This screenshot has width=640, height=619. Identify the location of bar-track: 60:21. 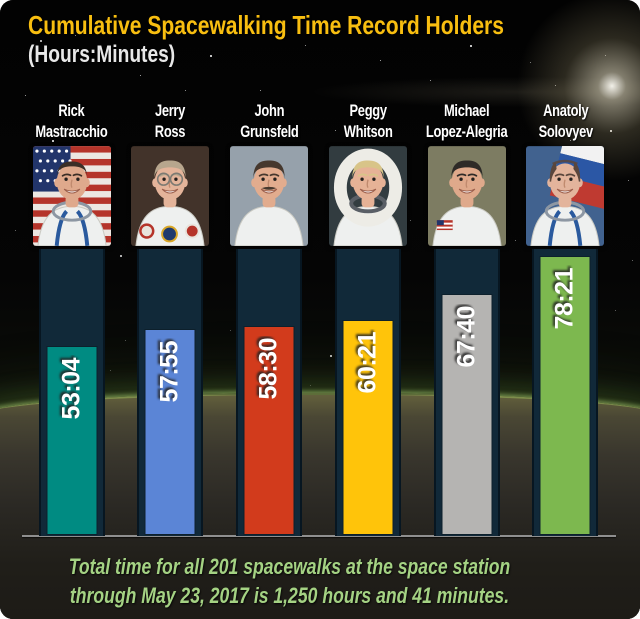
(367, 392).